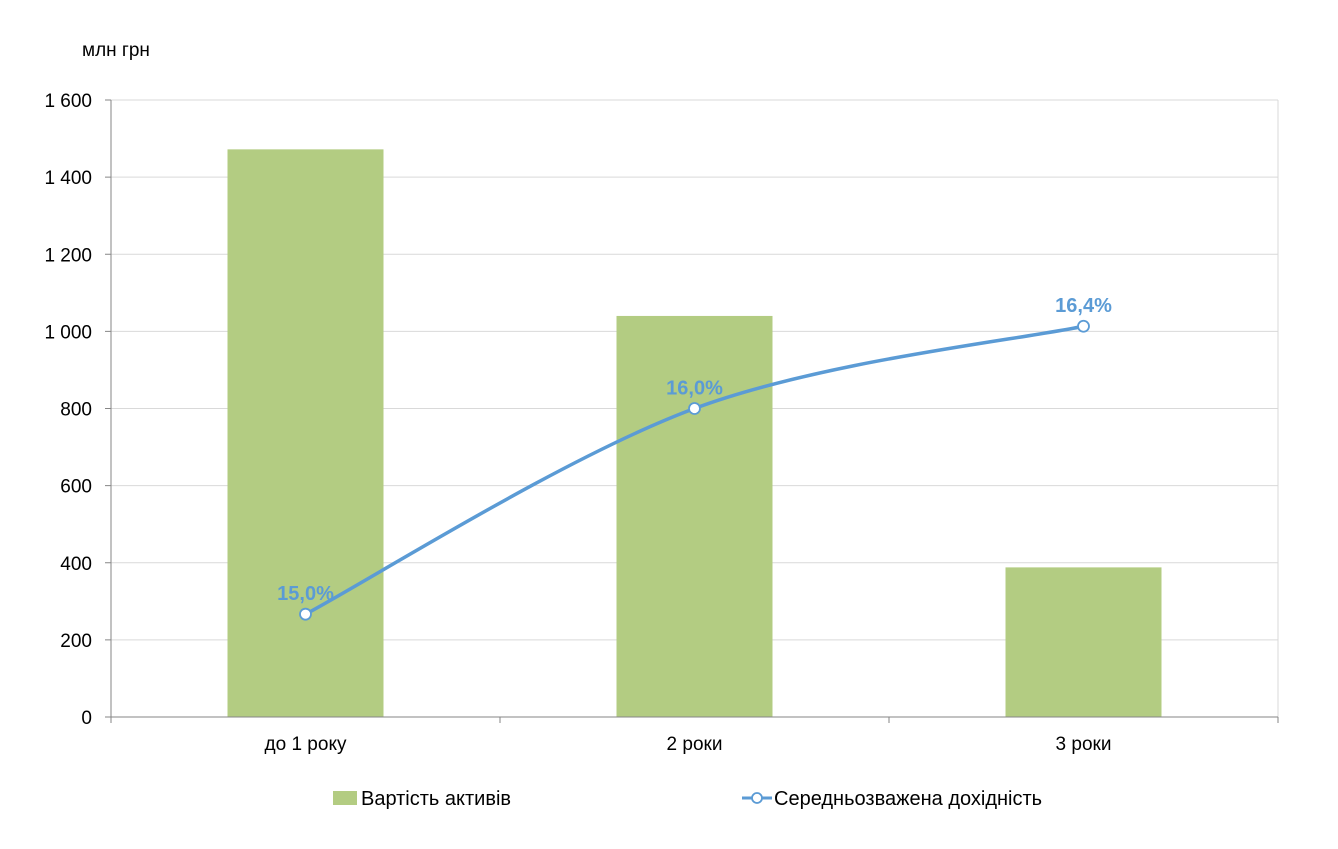  I want to click on y-tick-label: 800, so click(76, 410).